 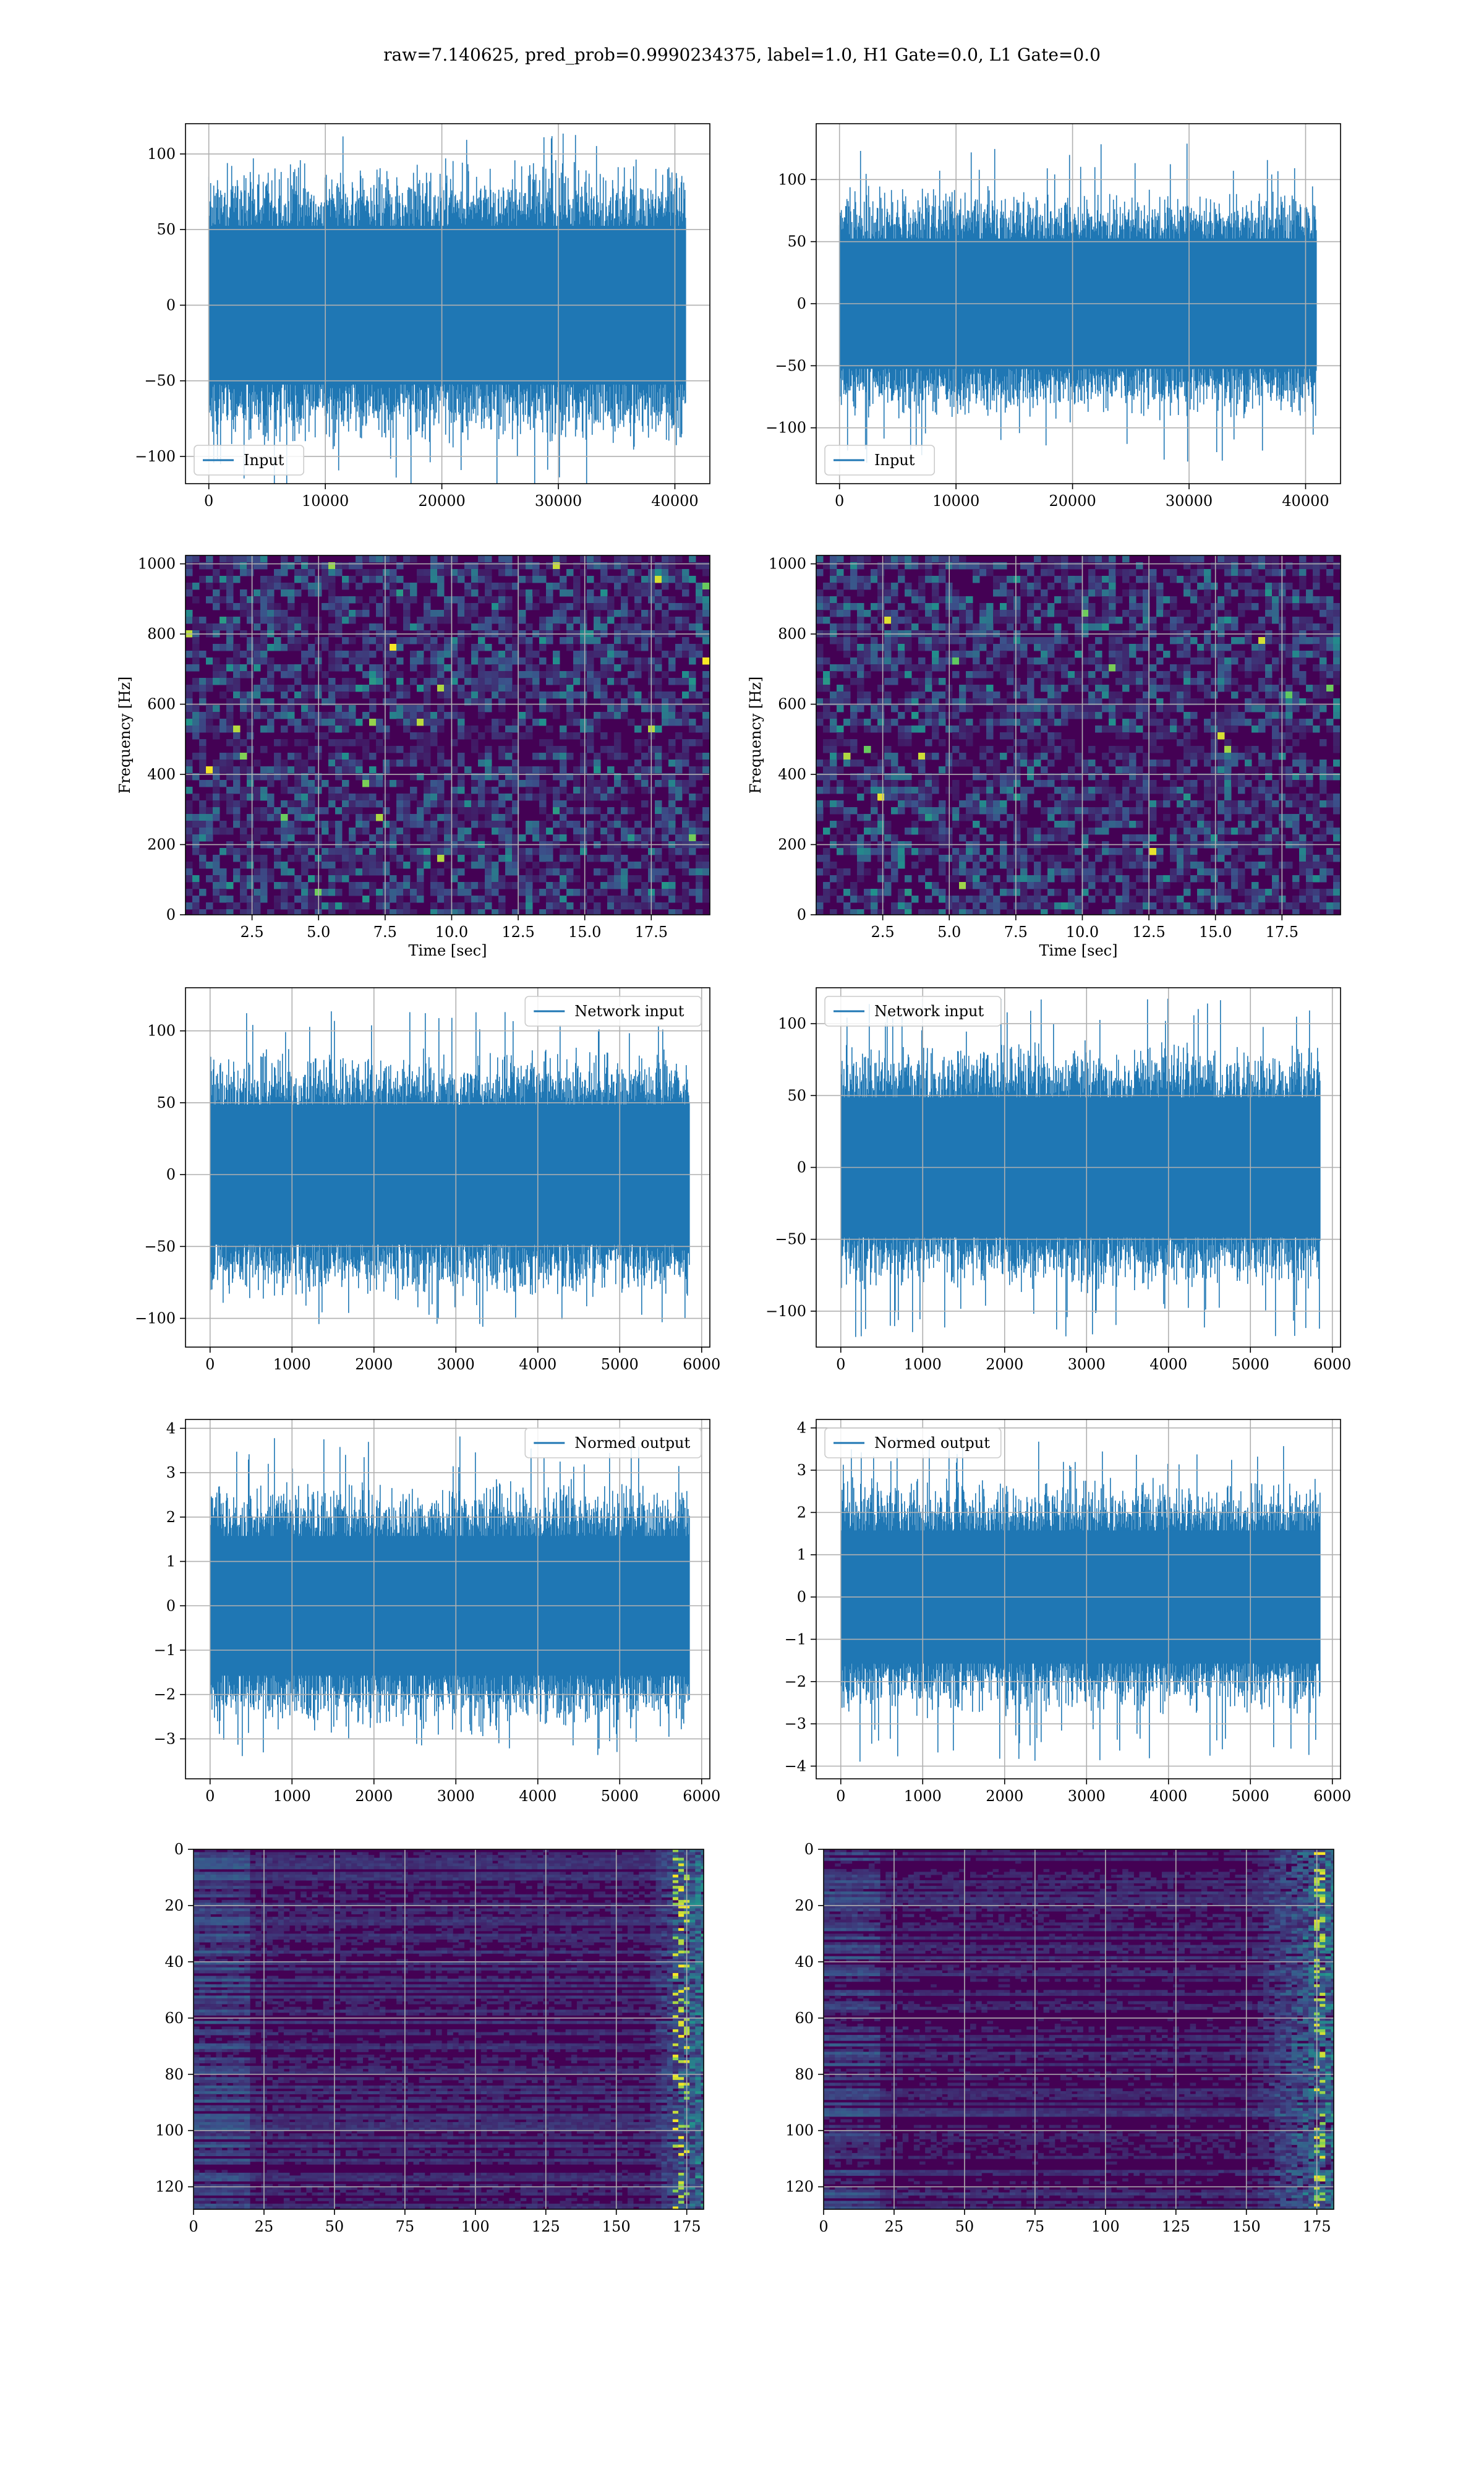 What do you see at coordinates (169, 2130) in the screenshot?
I see `h1-feature-map-ytick-label: 100` at bounding box center [169, 2130].